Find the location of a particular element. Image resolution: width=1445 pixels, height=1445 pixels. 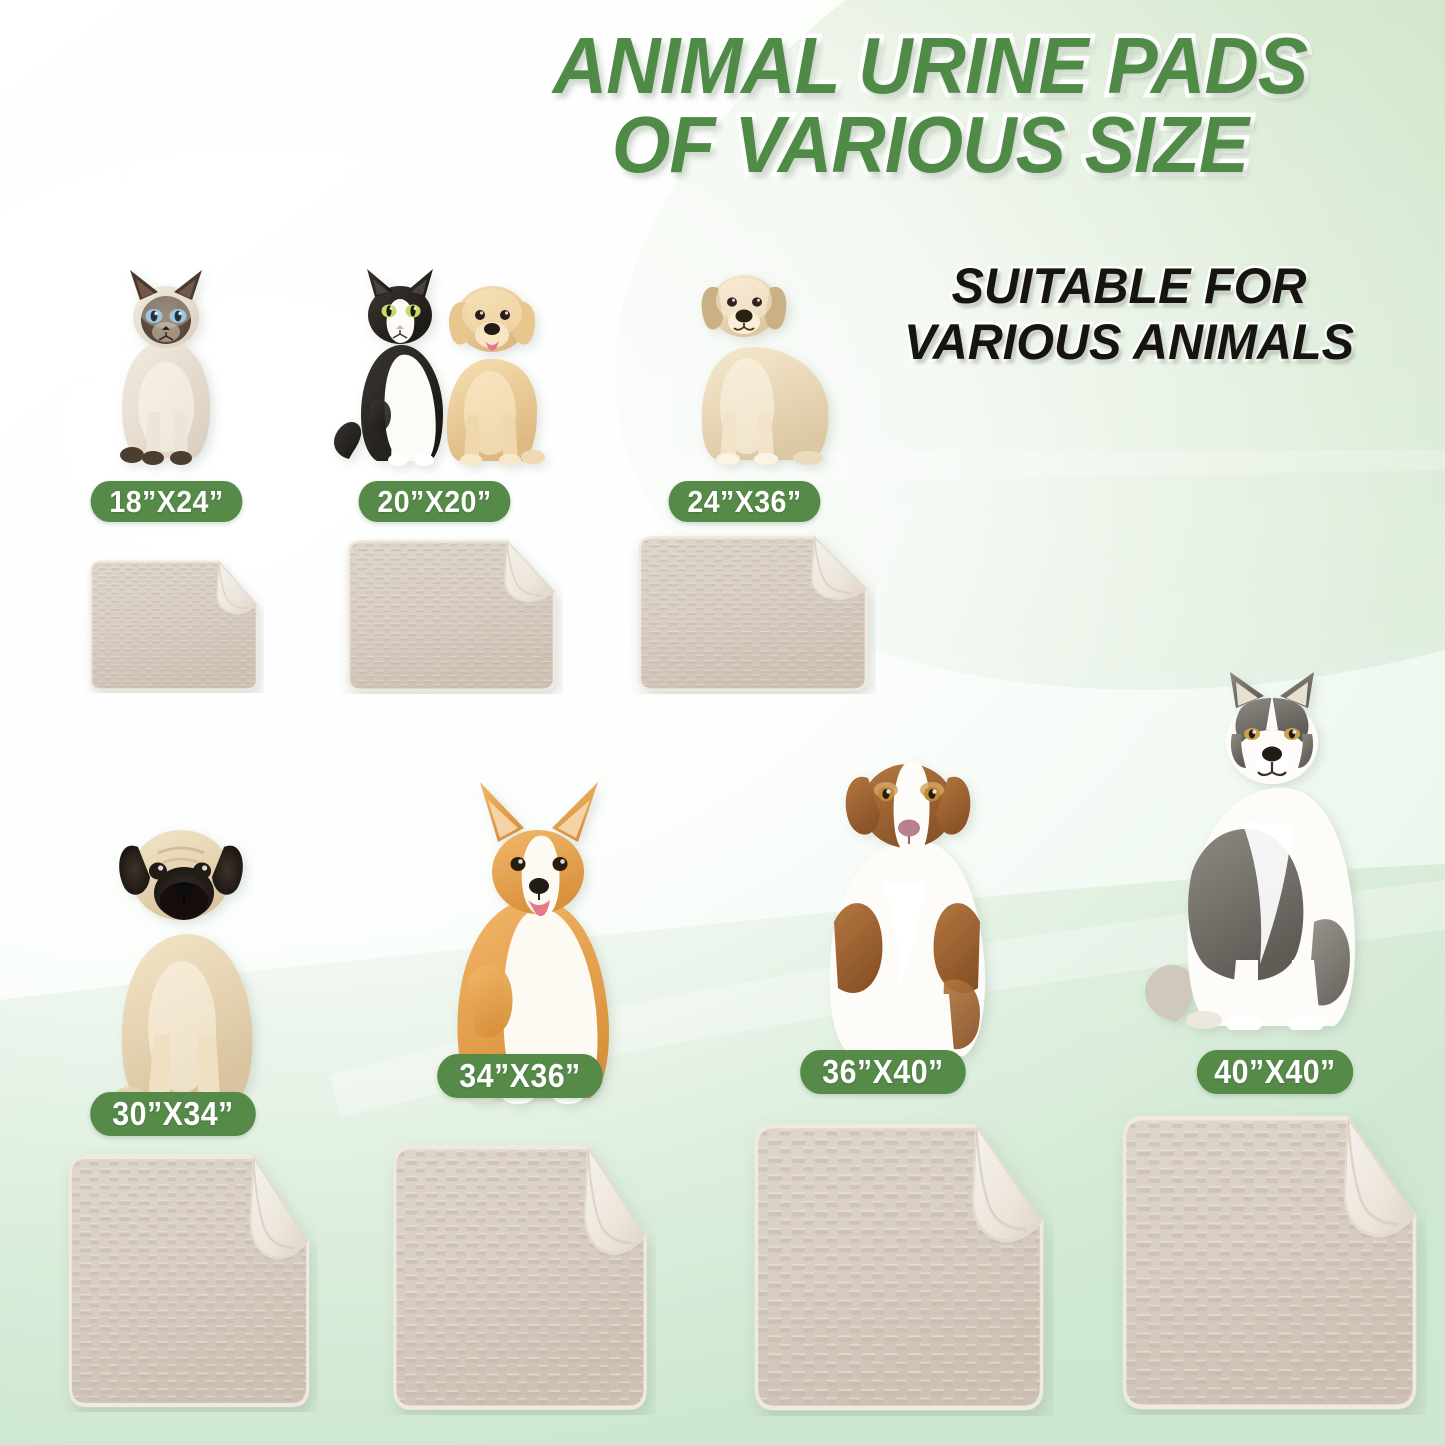

pad-20x20 is located at coordinates (451, 615).